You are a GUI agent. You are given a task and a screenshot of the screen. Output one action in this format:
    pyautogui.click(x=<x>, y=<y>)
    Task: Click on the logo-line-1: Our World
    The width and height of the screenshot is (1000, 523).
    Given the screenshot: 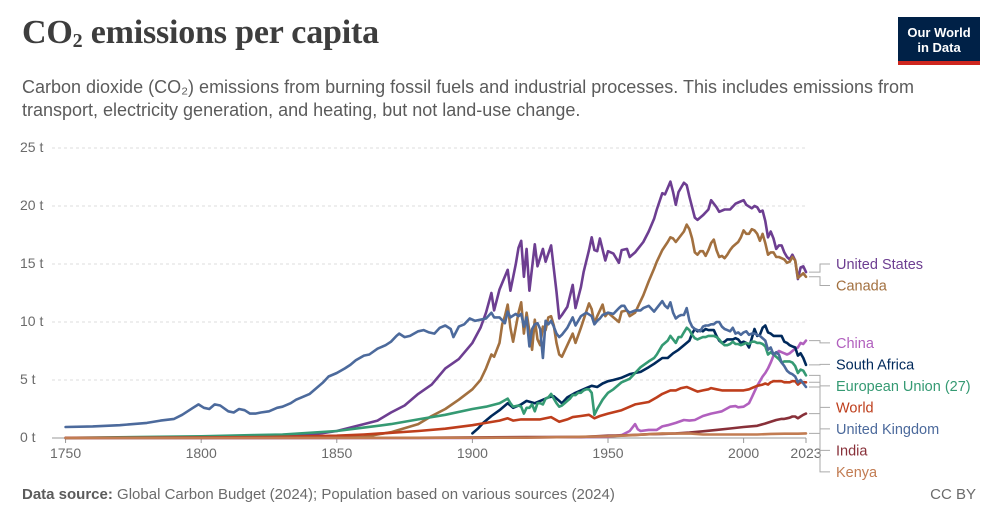 What is the action you would take?
    pyautogui.click(x=939, y=32)
    